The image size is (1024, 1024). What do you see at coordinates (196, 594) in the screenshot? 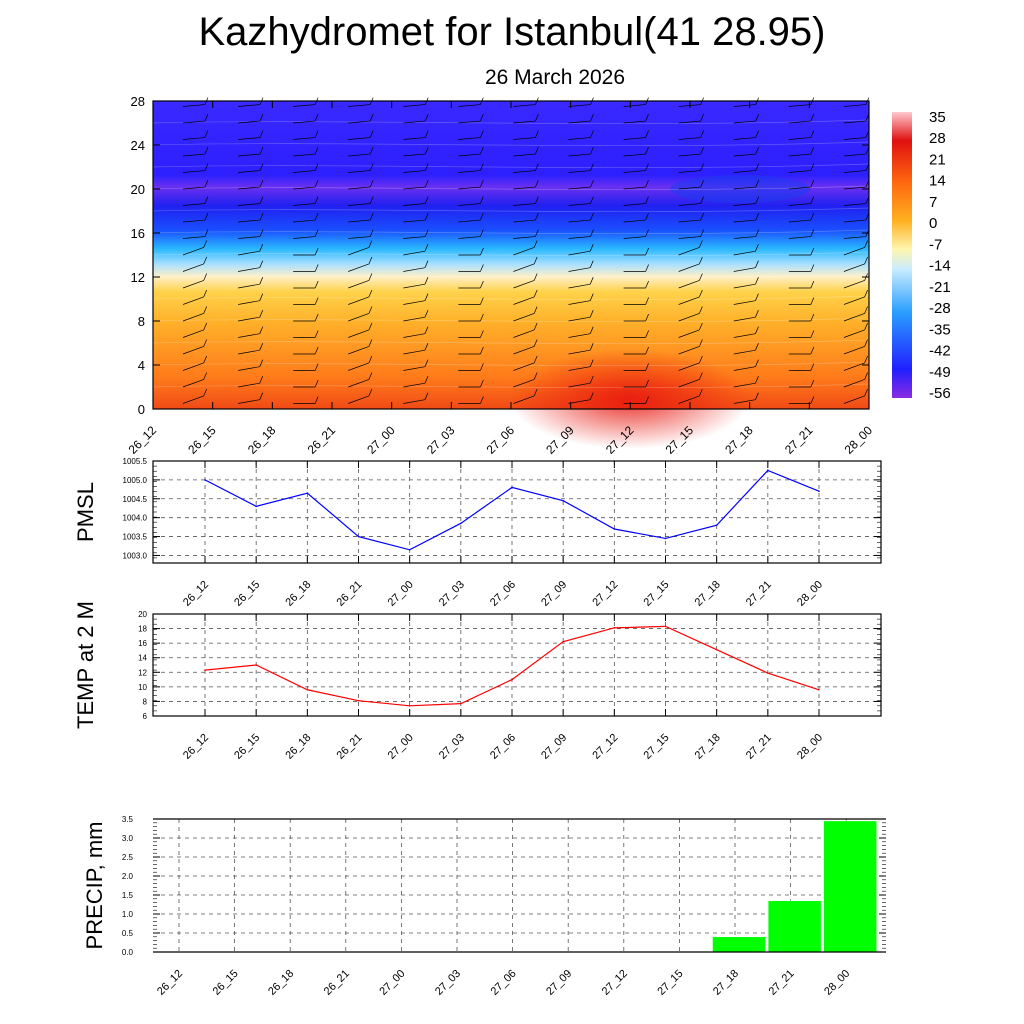
I see `pmsl-x-tick-label: 26_12` at bounding box center [196, 594].